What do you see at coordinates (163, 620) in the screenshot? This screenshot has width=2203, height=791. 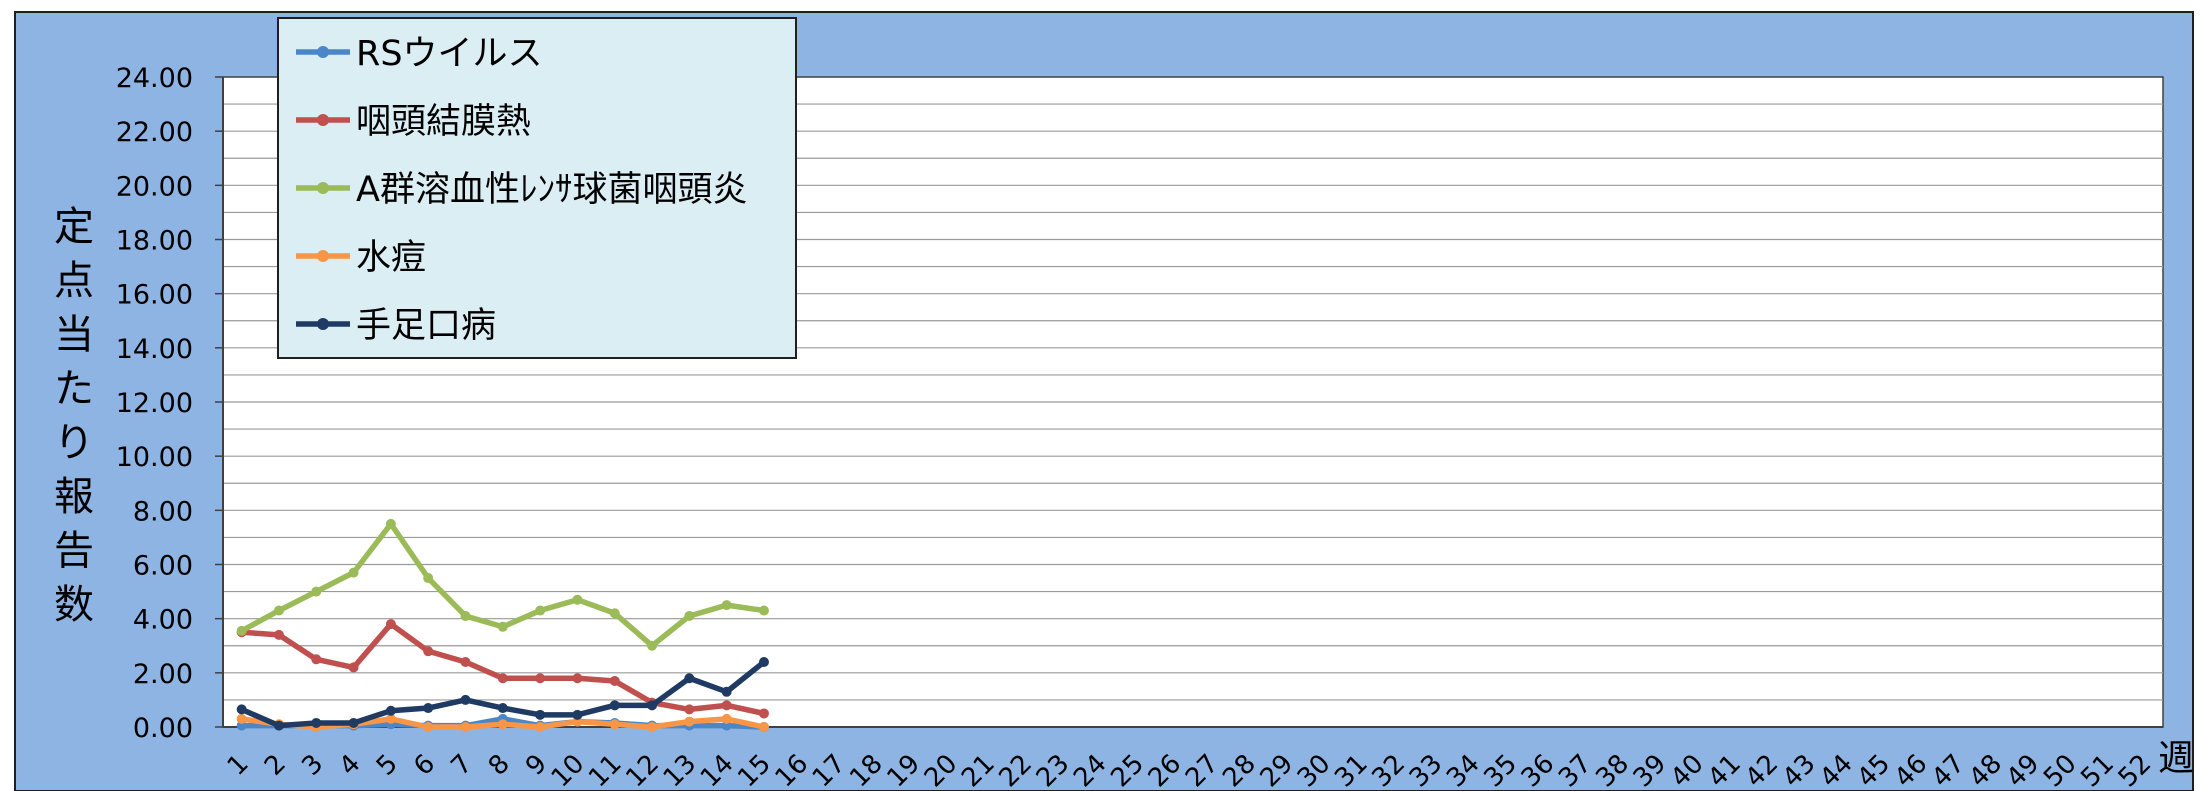 I see `y-tick-label: 4.00` at bounding box center [163, 620].